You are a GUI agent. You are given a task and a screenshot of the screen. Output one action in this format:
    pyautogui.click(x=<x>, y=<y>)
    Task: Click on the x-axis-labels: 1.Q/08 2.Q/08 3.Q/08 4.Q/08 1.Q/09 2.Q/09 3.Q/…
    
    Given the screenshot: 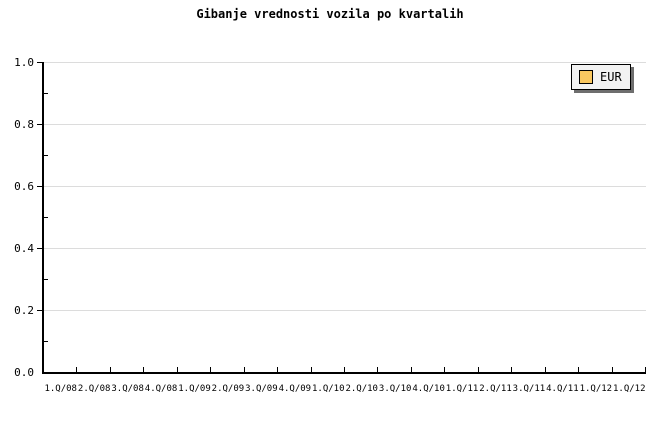 What is the action you would take?
    pyautogui.click(x=345, y=391)
    